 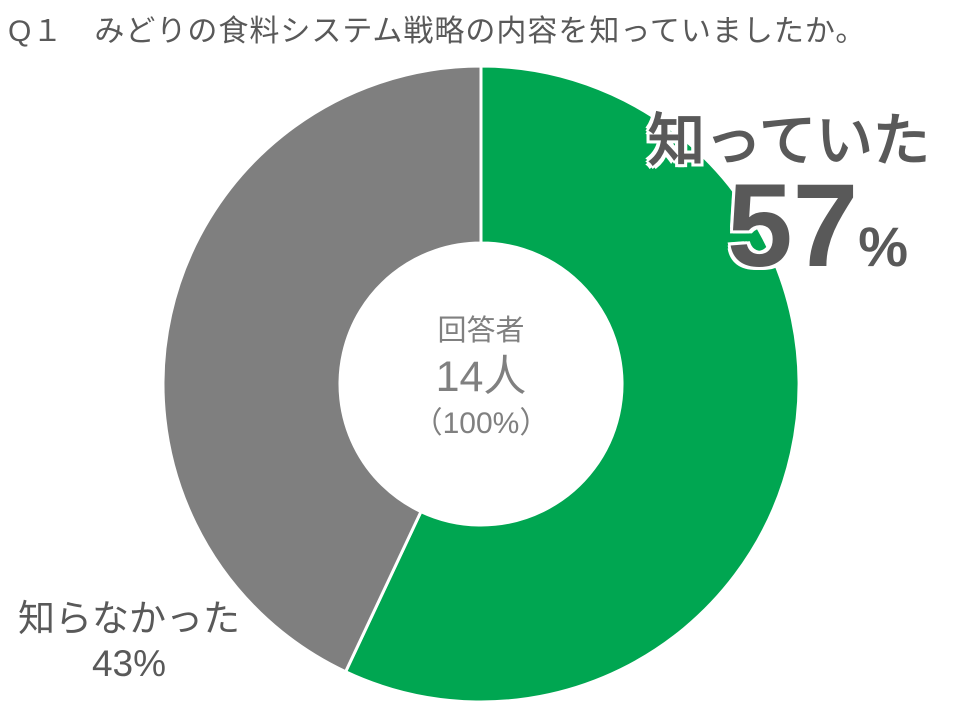 I want to click on center-label-respondents: 回答者, so click(x=481, y=331).